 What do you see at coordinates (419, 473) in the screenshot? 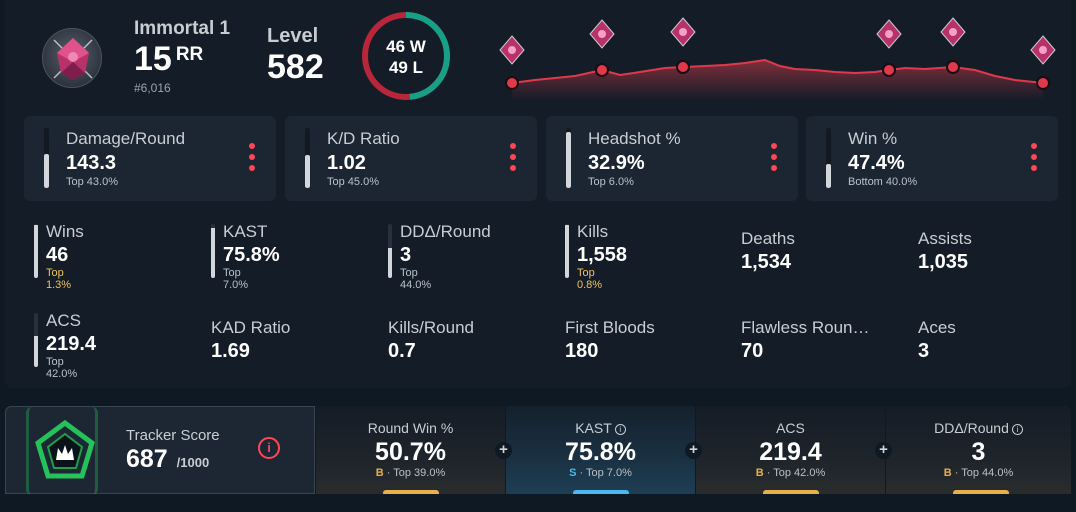
I see `percentile-text: Top 39.0%` at bounding box center [419, 473].